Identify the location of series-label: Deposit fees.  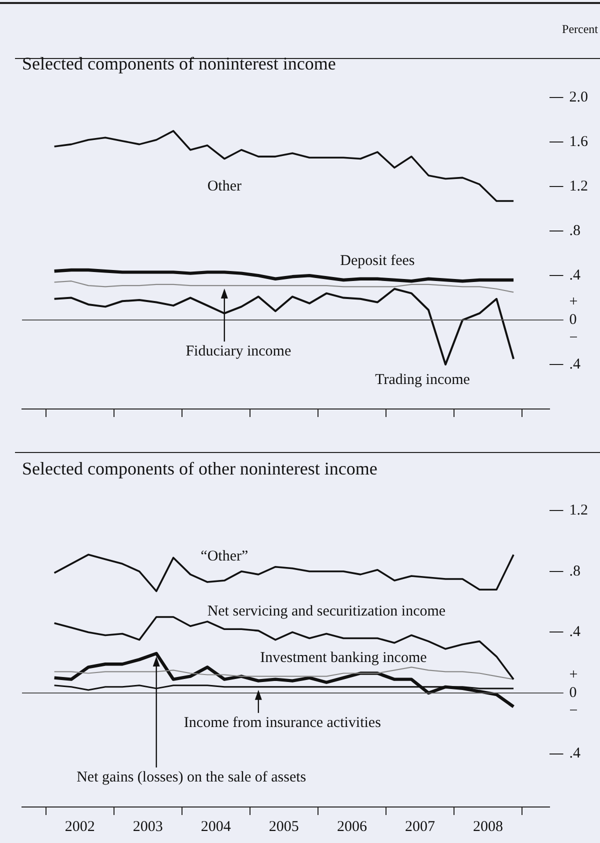
(377, 260).